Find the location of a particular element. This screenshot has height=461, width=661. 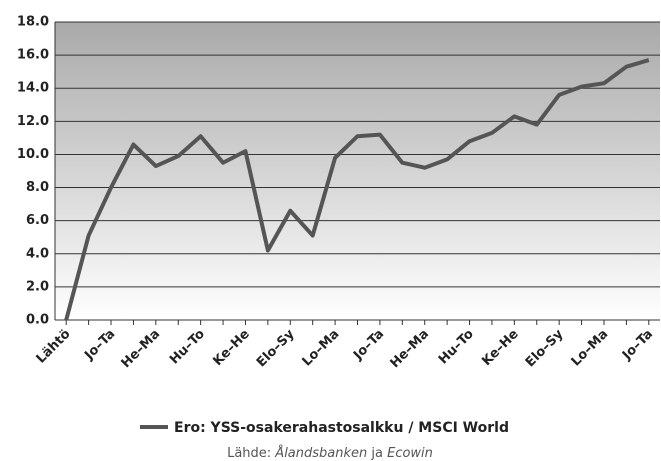

y-tick-label: 14.0 is located at coordinates (33, 88).